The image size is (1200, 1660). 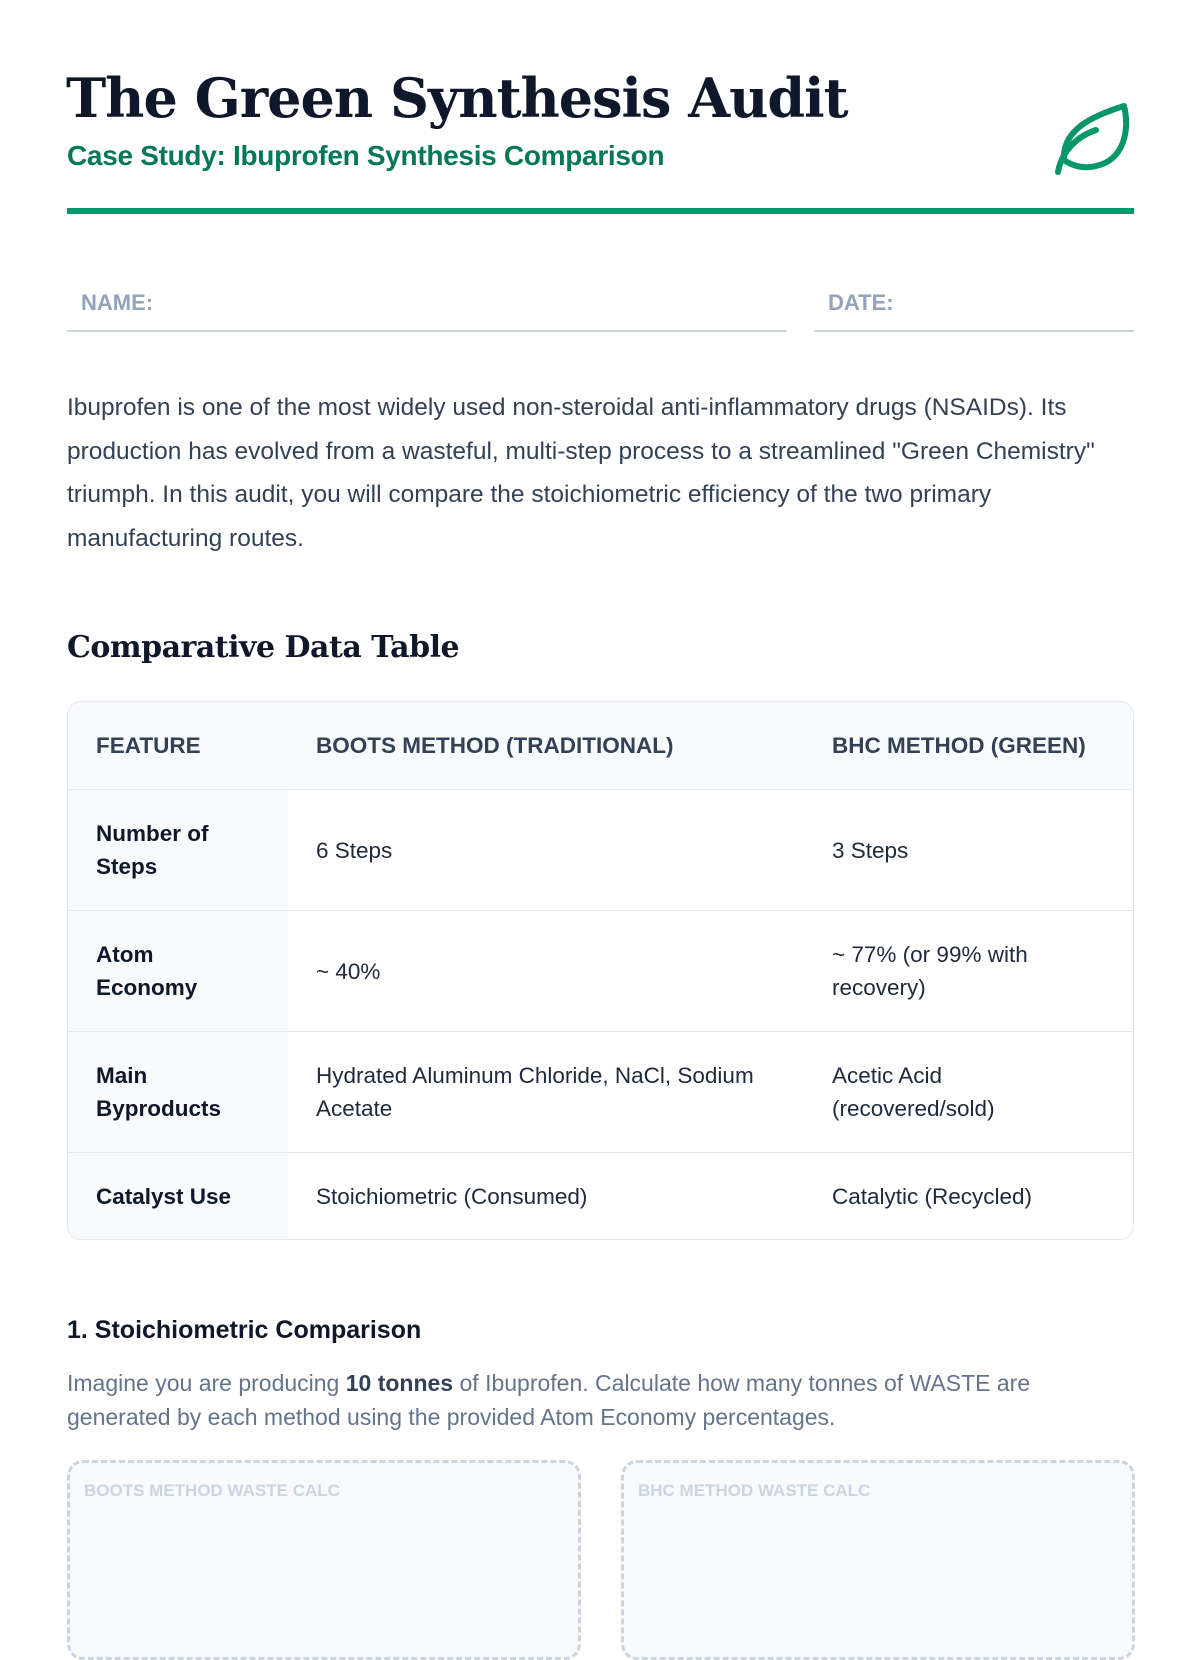 I want to click on feature-cell: Atom Economy, so click(x=178, y=971).